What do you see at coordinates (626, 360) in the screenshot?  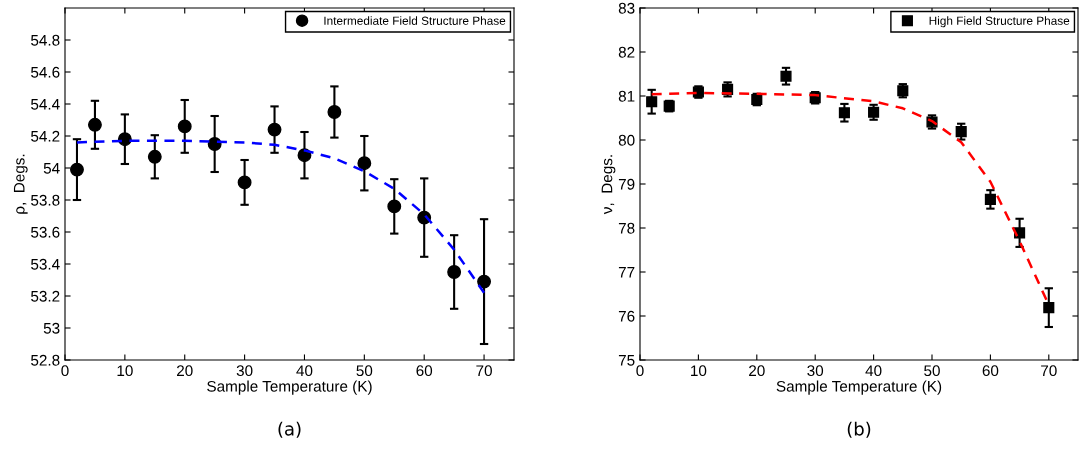 I see `y-tick-label: 75` at bounding box center [626, 360].